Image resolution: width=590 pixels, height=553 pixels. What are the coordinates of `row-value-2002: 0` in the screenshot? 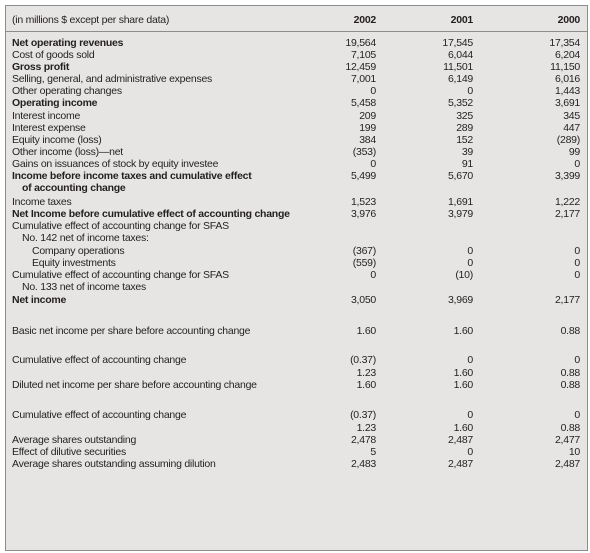 It's located at (373, 91).